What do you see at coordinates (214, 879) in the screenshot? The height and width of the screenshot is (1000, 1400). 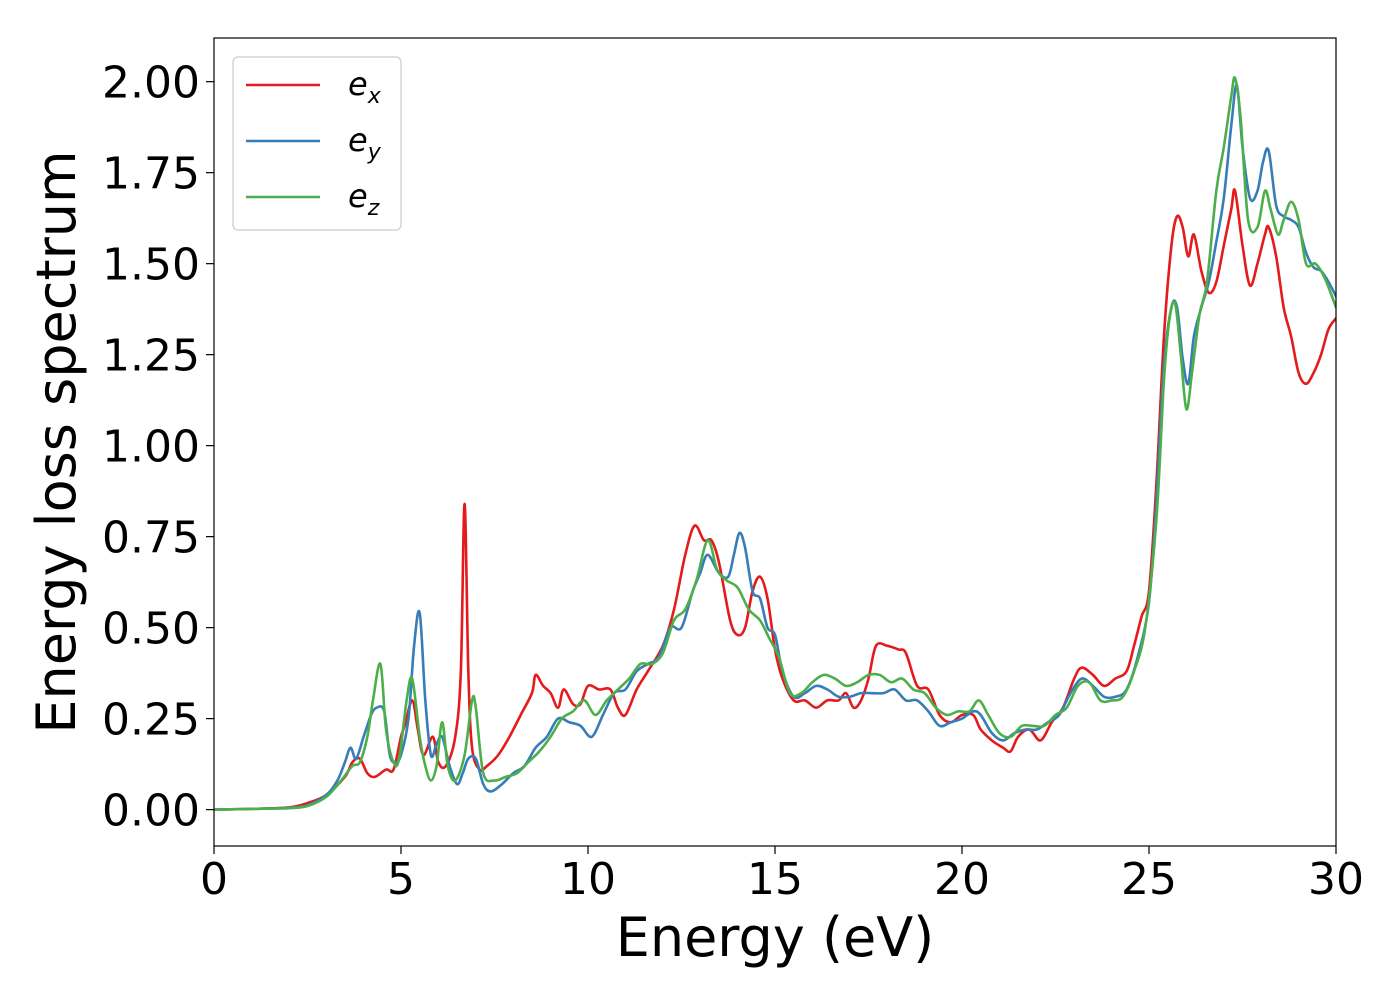 I see `x-tick-label: 0` at bounding box center [214, 879].